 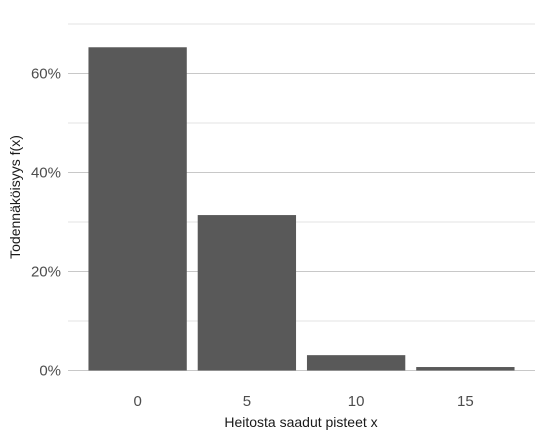 I want to click on x-axis-tick-labels: 0 5 10 15, so click(x=303, y=401).